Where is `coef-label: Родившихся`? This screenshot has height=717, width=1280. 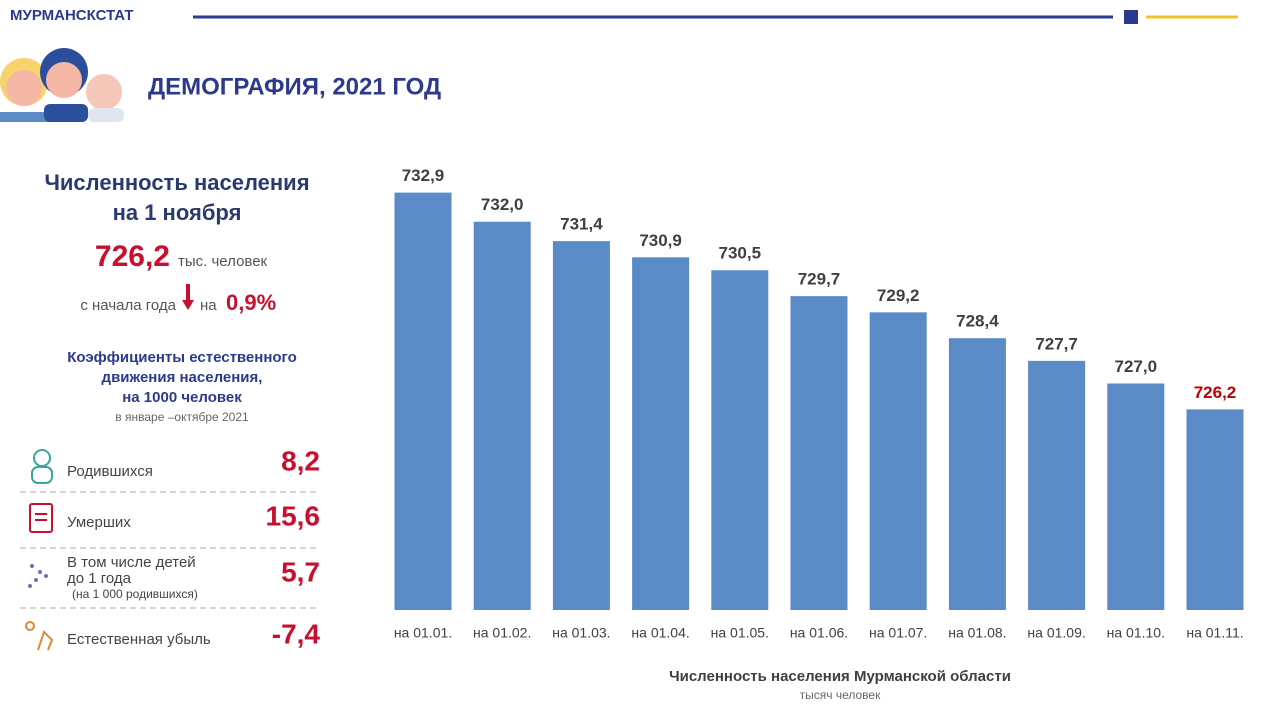 coef-label: Родившихся is located at coordinates (110, 471).